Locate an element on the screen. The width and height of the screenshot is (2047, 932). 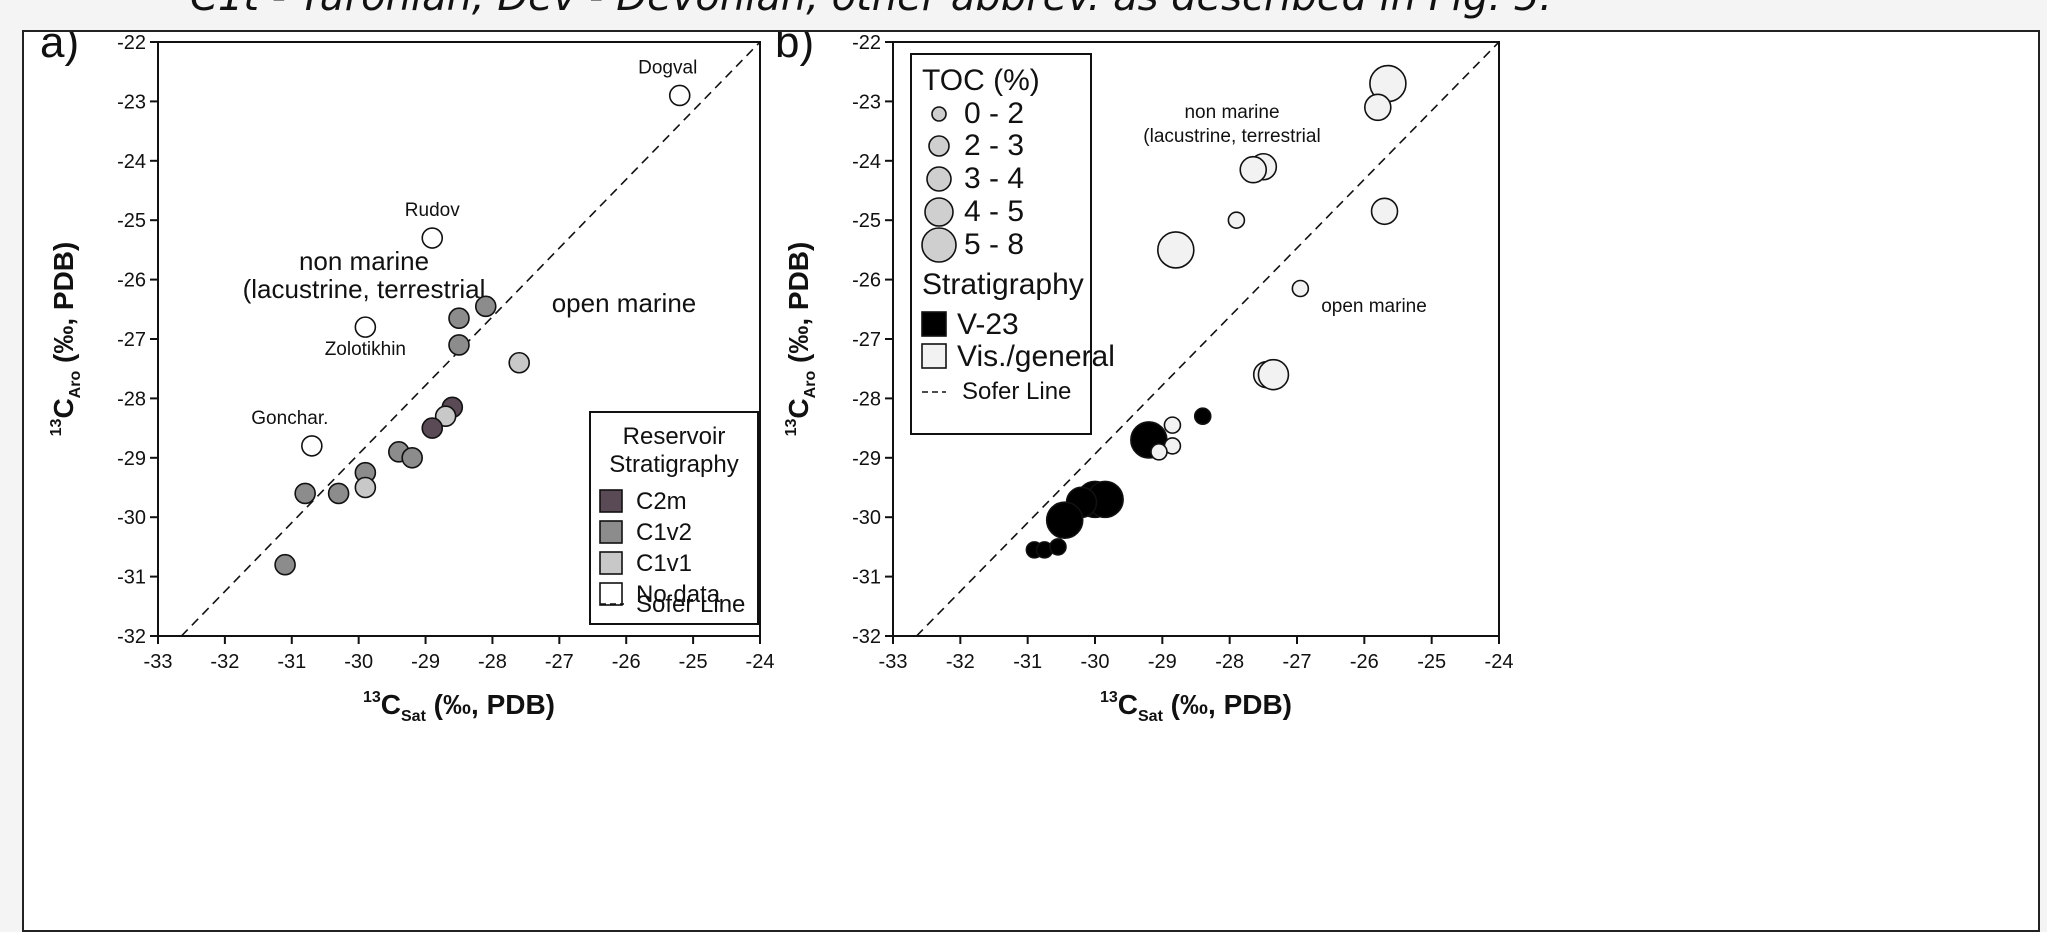
legend-title: Reservoir is located at coordinates (674, 436).